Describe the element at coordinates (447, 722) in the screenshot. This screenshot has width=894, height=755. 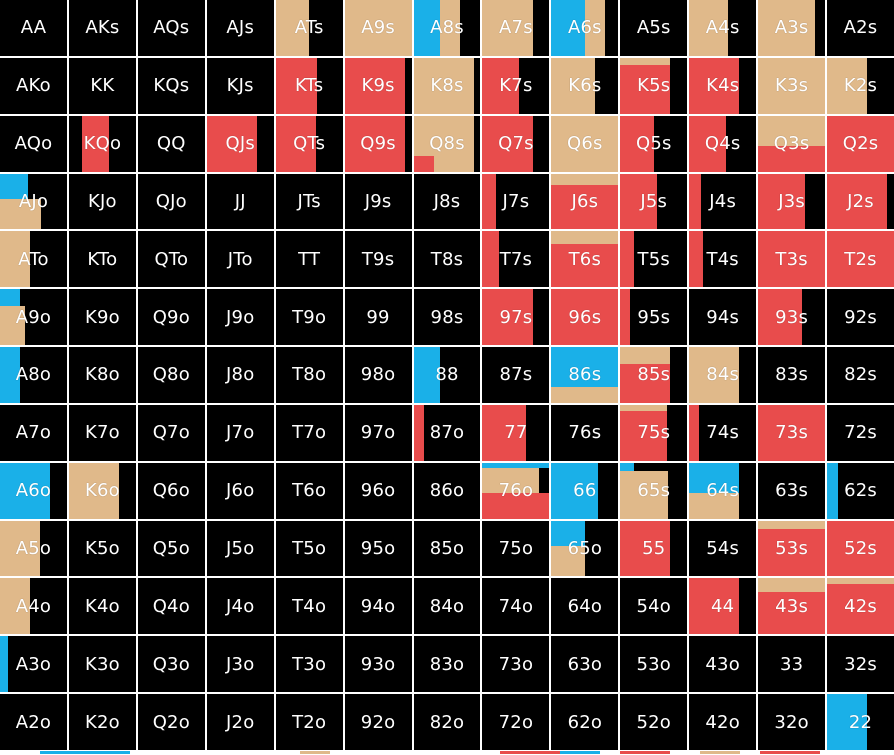
I see `hand-cell-82o: 82o` at that location.